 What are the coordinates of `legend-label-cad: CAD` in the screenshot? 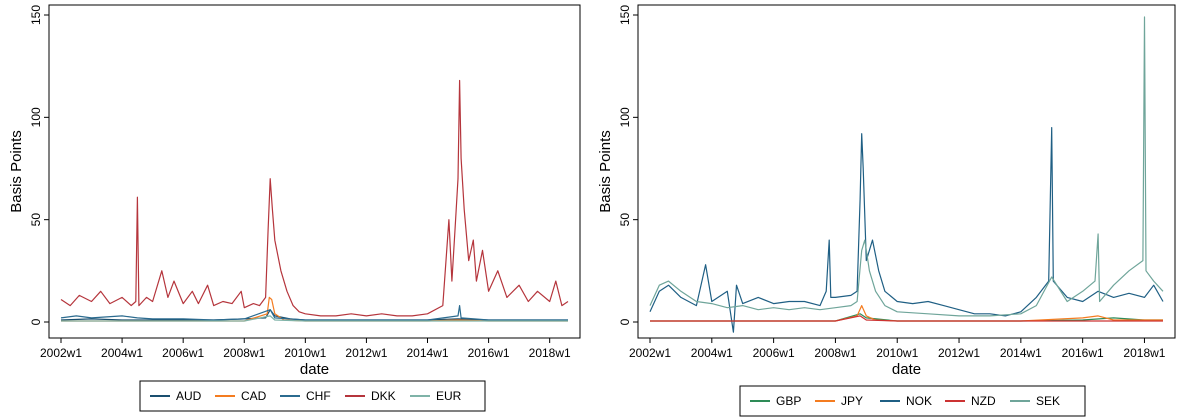 It's located at (254, 396).